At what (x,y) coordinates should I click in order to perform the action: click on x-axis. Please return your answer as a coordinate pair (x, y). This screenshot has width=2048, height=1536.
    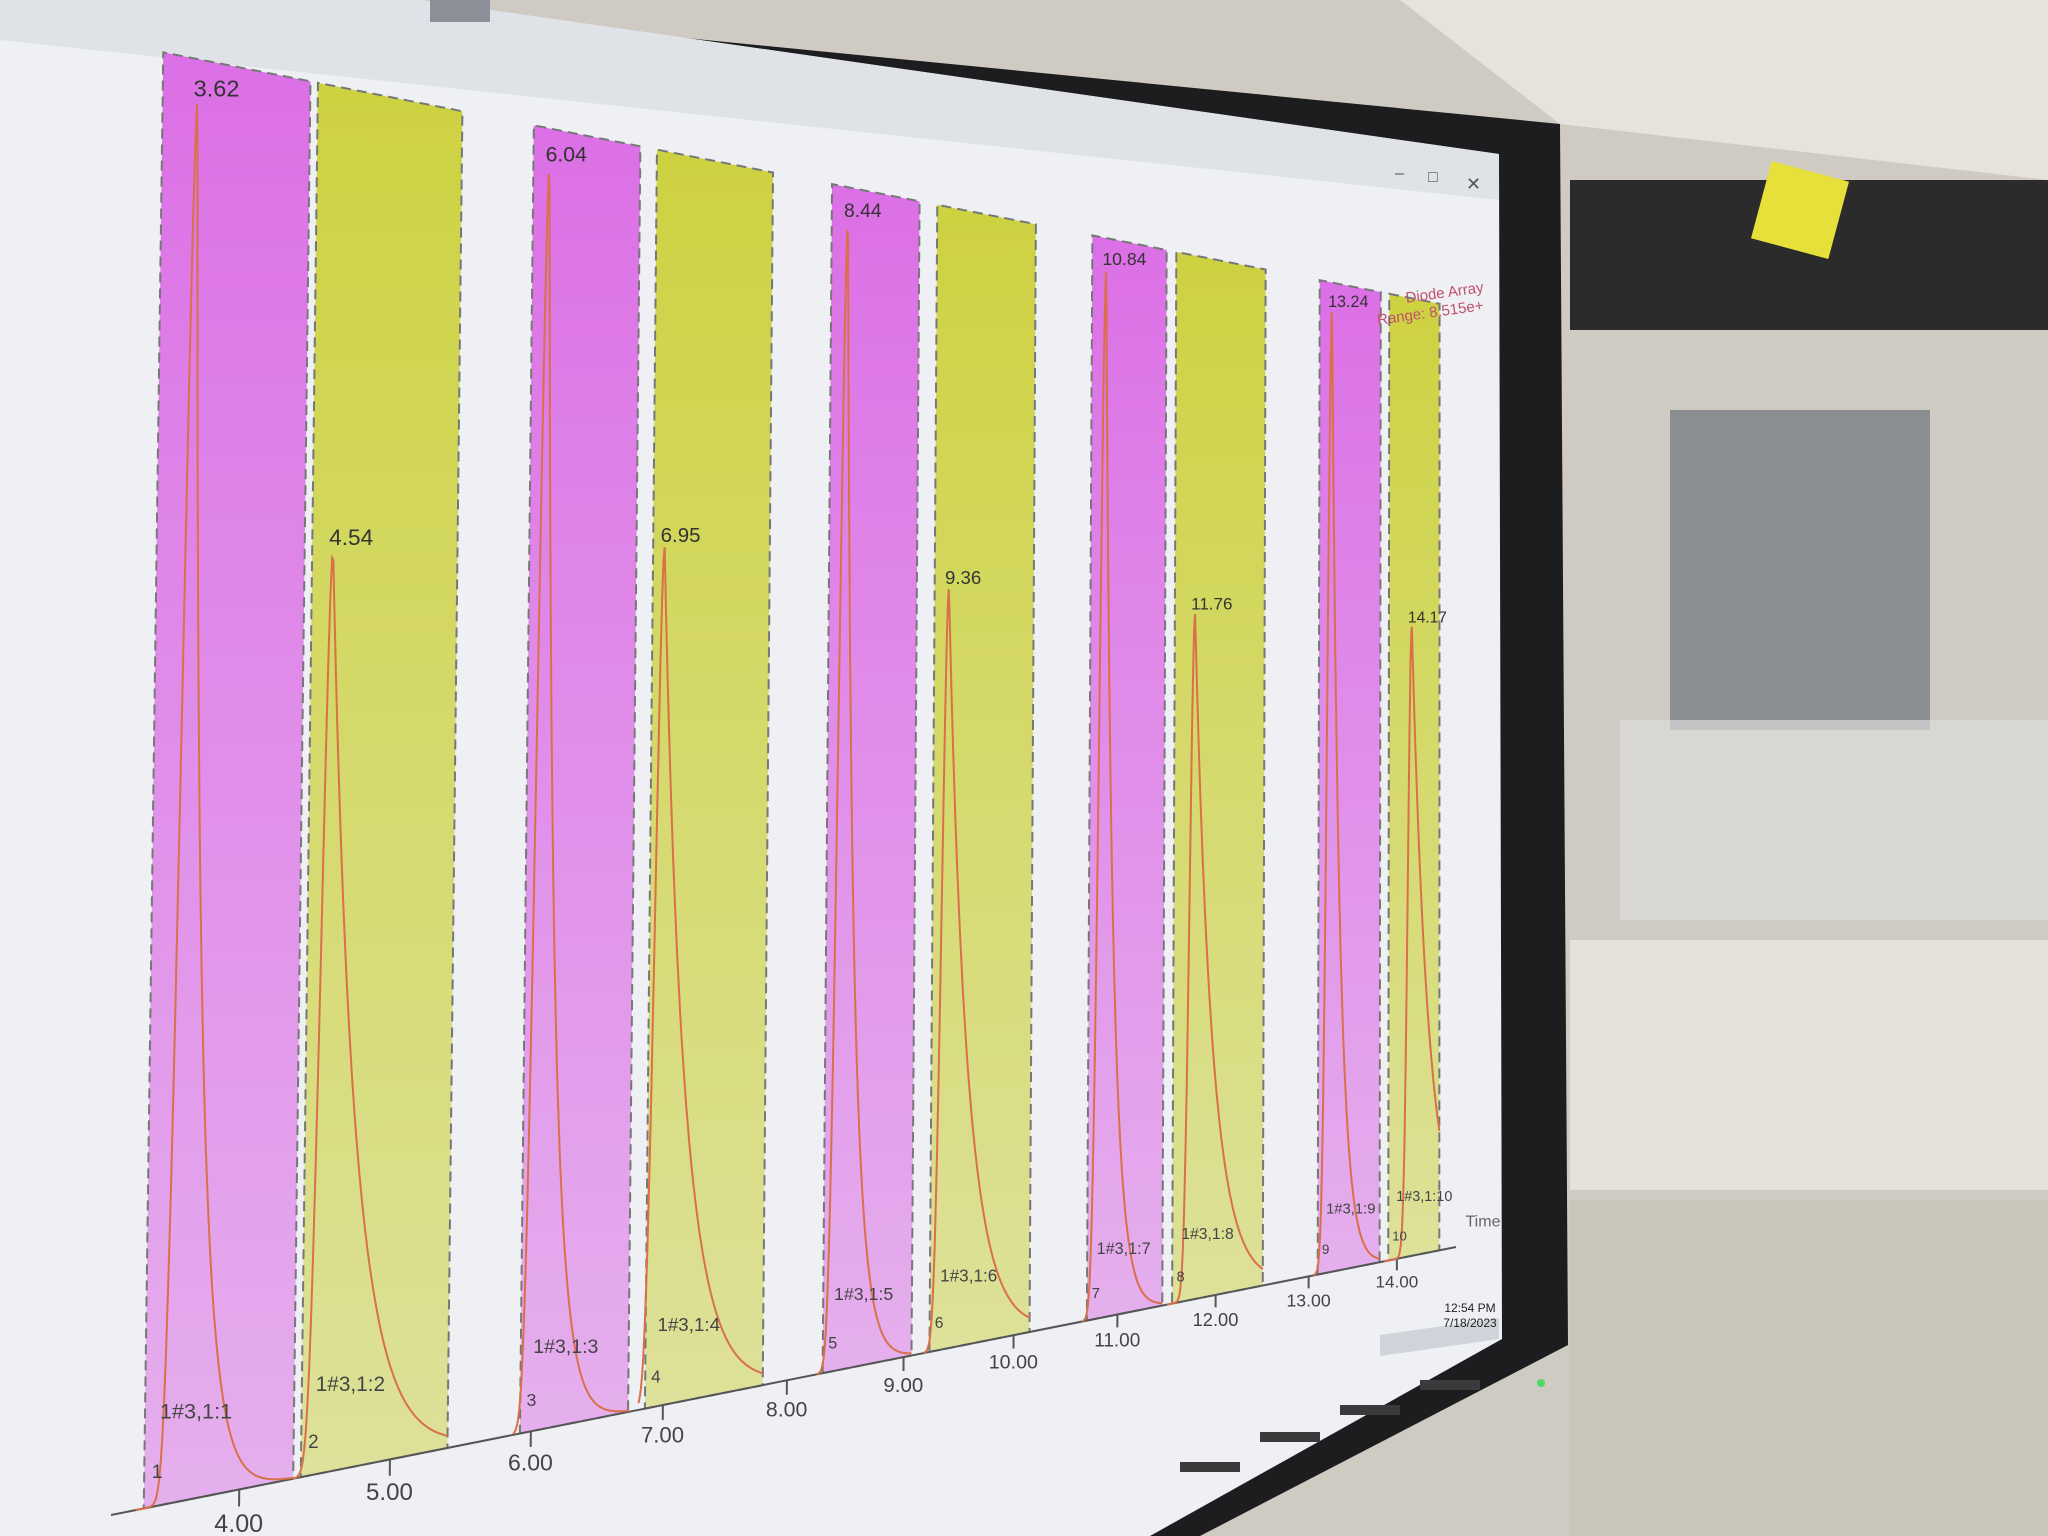
    Looking at the image, I should click on (783, 1381).